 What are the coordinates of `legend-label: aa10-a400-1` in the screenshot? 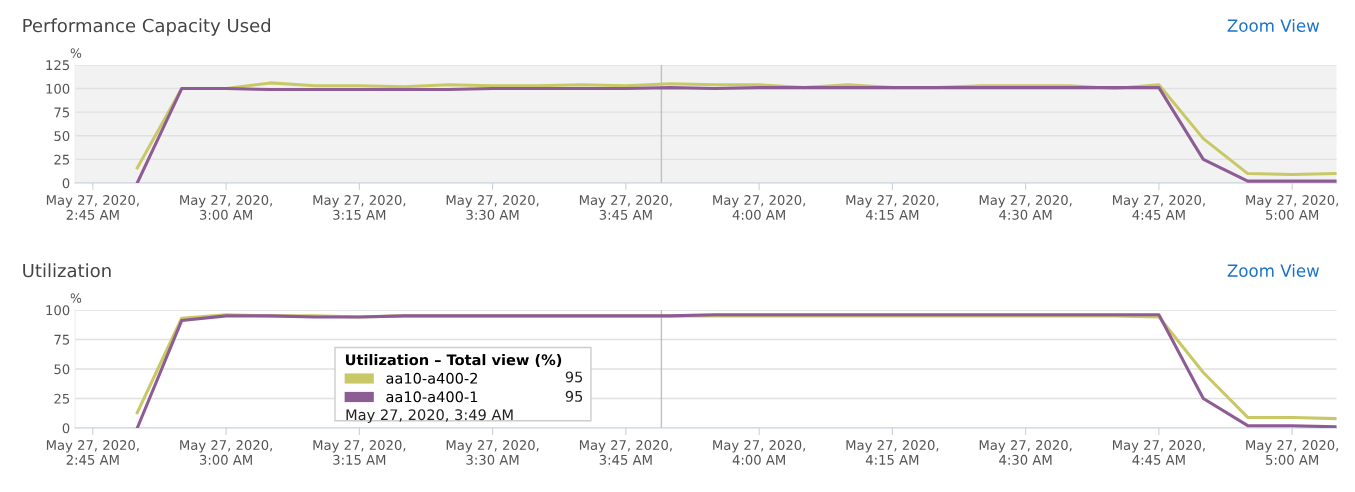 It's located at (432, 397).